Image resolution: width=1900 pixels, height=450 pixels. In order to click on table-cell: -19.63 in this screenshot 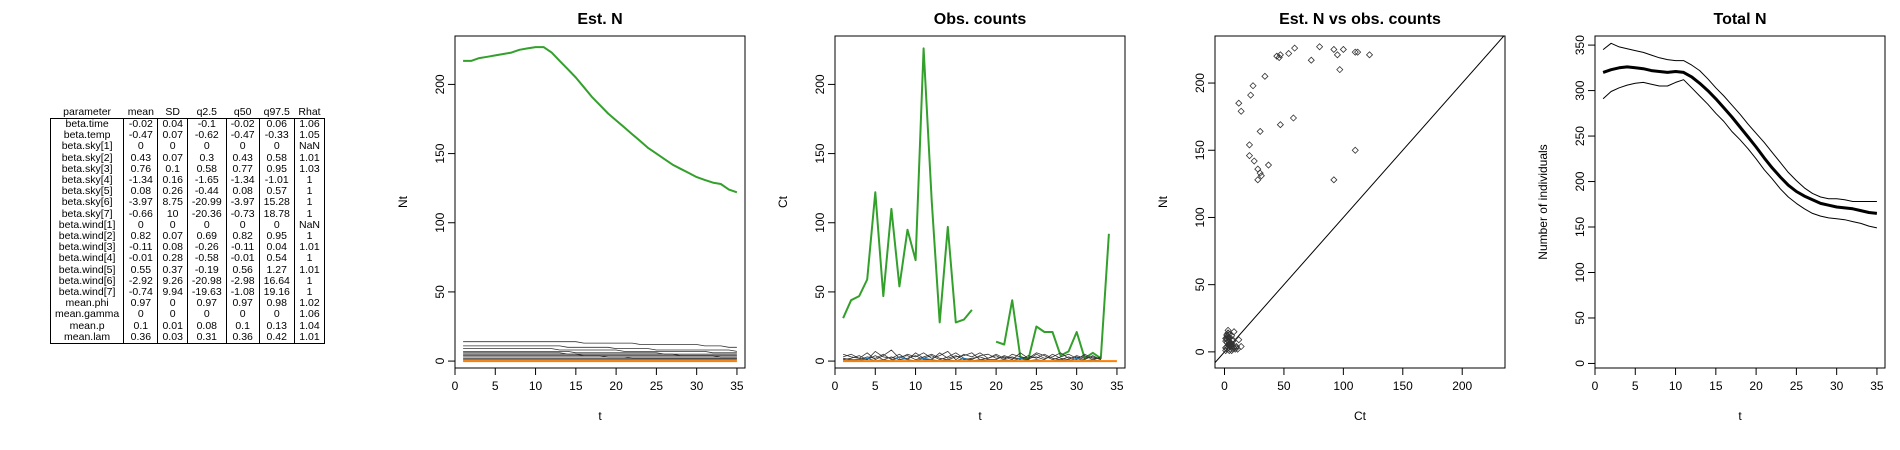, I will do `click(206, 292)`.